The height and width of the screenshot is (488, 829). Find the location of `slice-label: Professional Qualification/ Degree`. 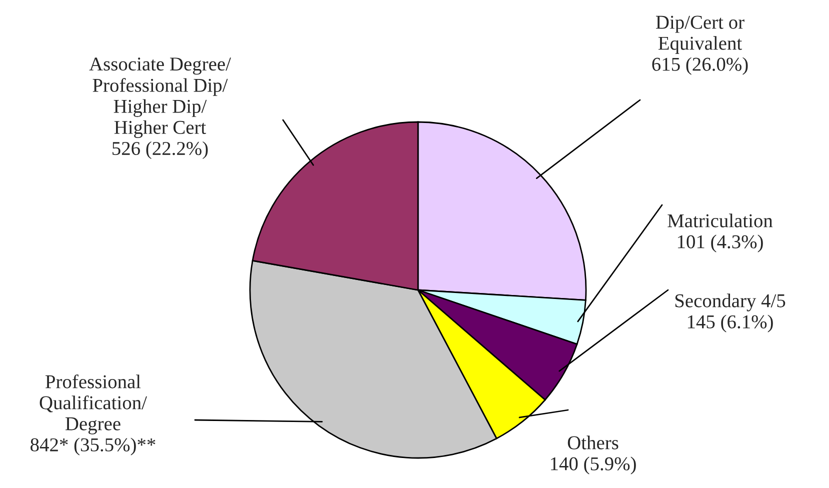

slice-label: Professional Qualification/ Degree is located at coordinates (93, 404).